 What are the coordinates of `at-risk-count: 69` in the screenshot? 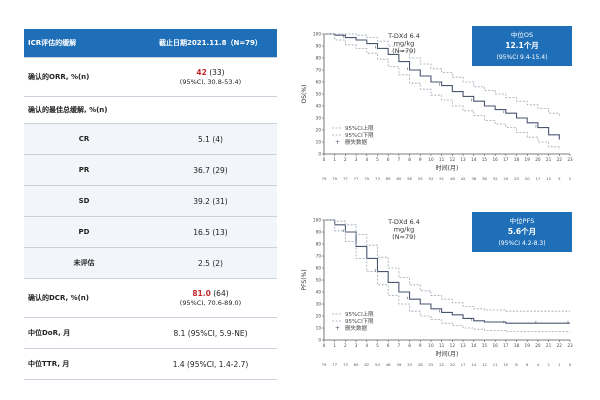 It's located at (388, 178).